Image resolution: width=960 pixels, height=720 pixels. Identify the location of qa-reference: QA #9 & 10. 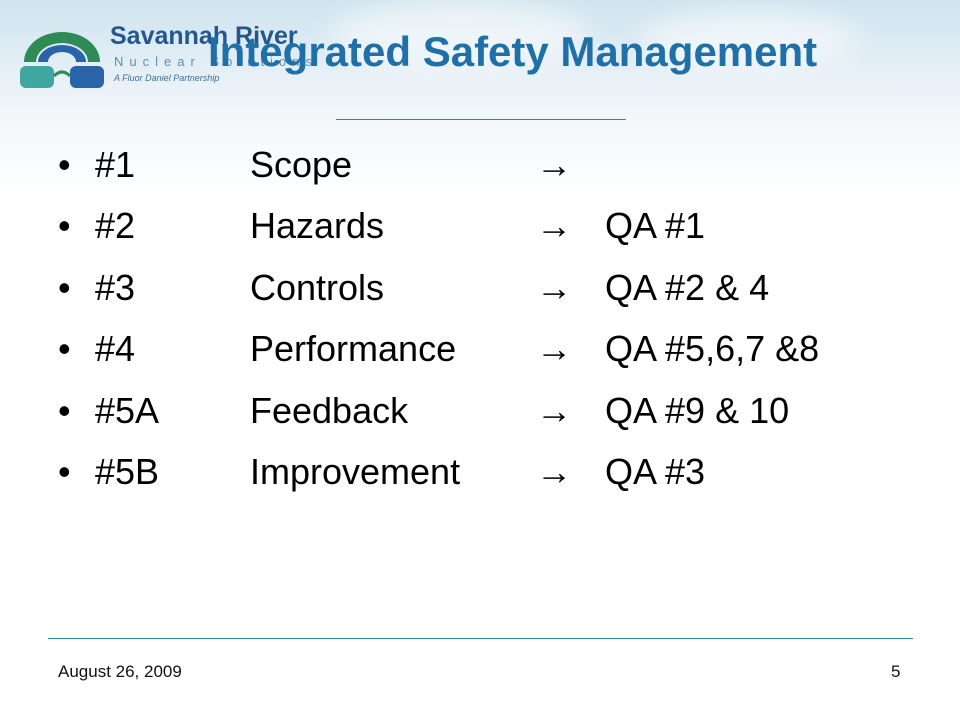
(697, 410).